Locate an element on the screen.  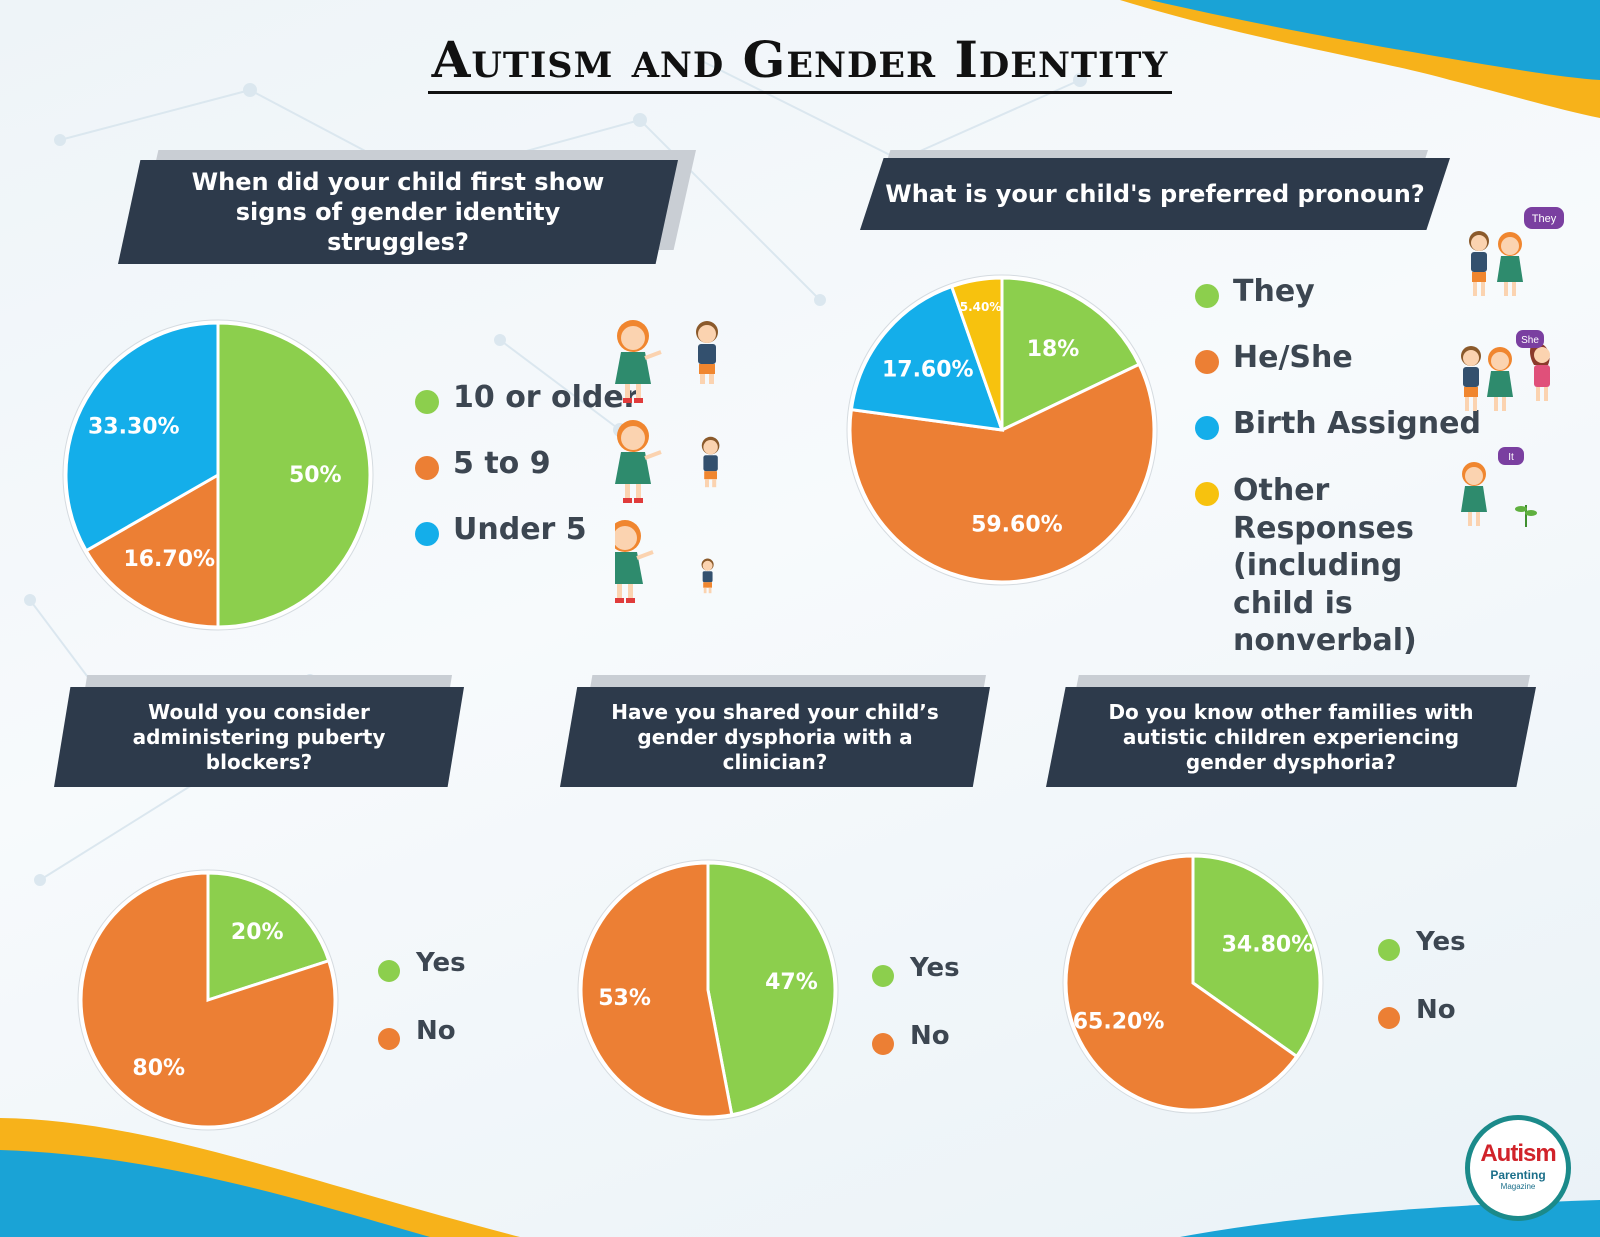
pie-chart-other-families: 34.80% 65.20% is located at coordinates (1193, 983).